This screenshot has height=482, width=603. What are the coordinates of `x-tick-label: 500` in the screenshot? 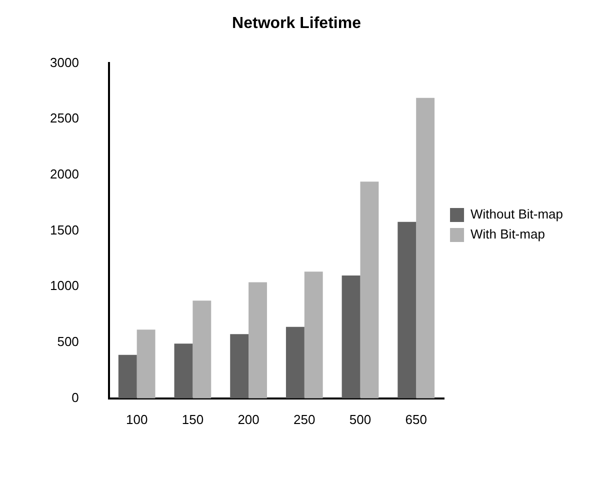 It's located at (360, 419).